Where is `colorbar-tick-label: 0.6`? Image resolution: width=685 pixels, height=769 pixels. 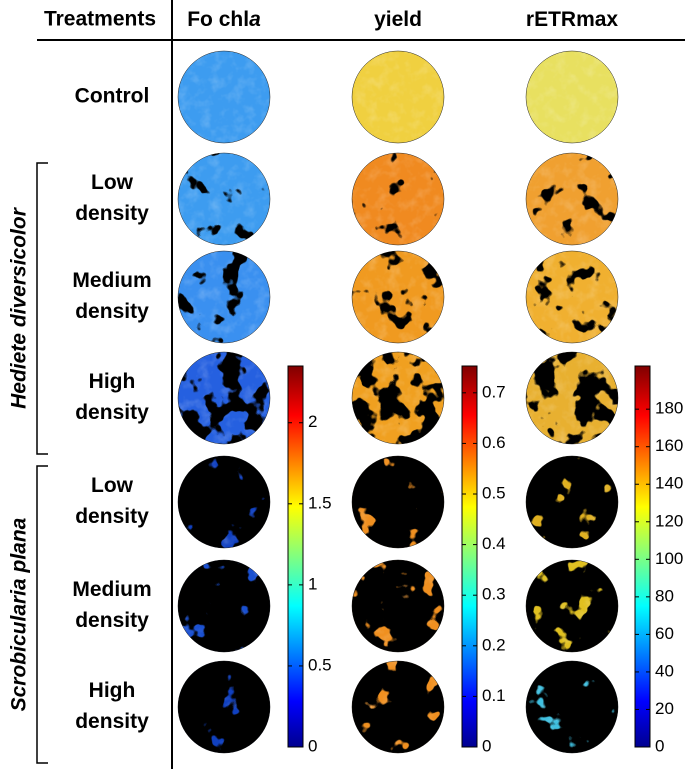
colorbar-tick-label: 0.6 is located at coordinates (494, 442).